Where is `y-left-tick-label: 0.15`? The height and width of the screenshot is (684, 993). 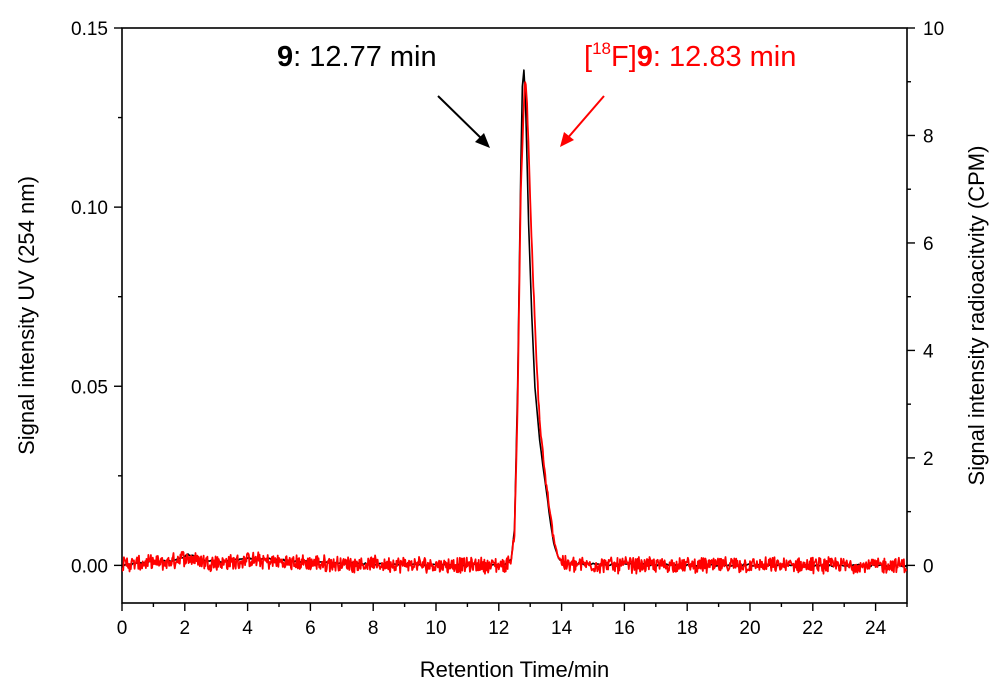 y-left-tick-label: 0.15 is located at coordinates (89, 29).